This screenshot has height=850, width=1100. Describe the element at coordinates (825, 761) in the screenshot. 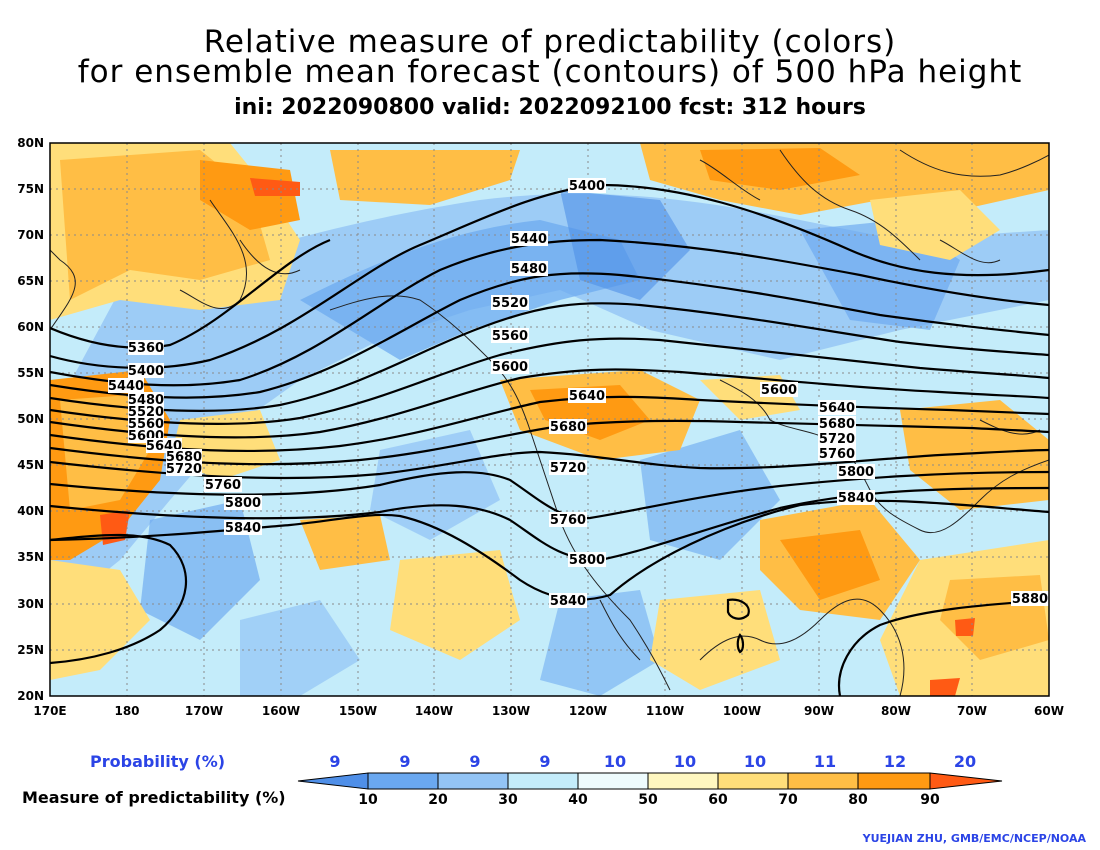

I see `probability-value: 11` at that location.